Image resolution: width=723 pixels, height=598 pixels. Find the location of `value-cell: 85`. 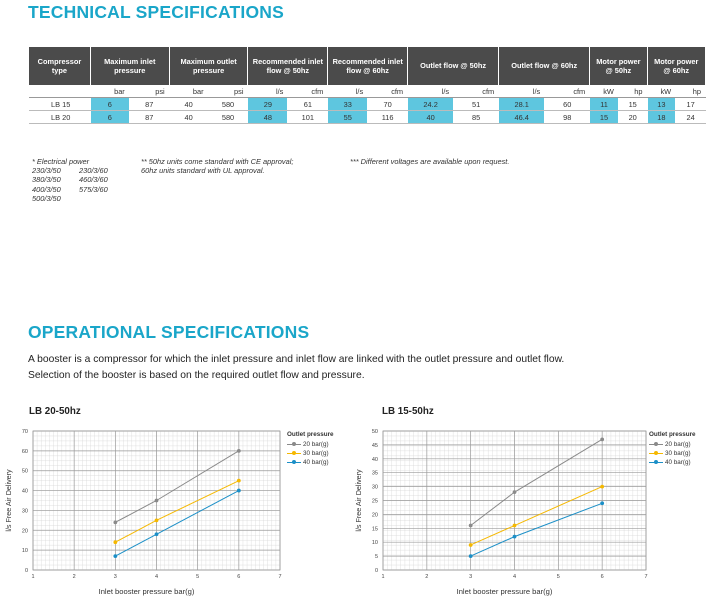

value-cell: 85 is located at coordinates (476, 117).